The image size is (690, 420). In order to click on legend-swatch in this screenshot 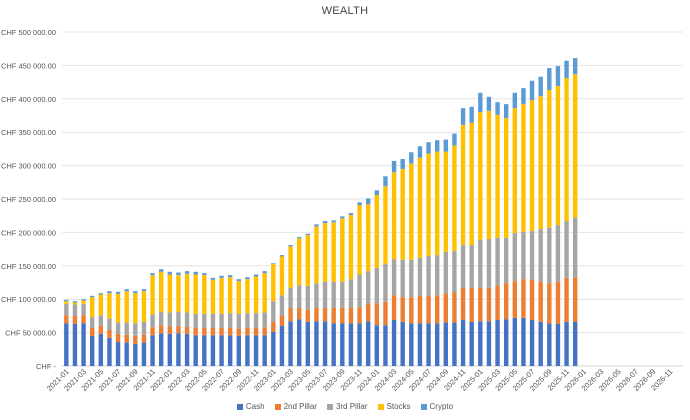, I will do `click(239, 406)`.